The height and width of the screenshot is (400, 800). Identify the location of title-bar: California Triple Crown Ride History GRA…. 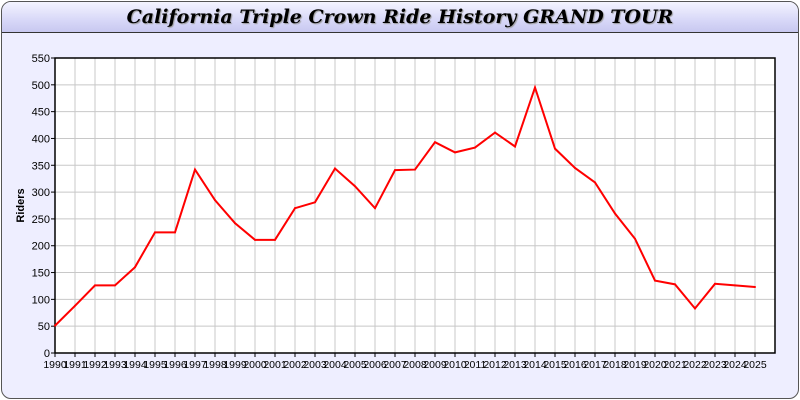
(400, 17).